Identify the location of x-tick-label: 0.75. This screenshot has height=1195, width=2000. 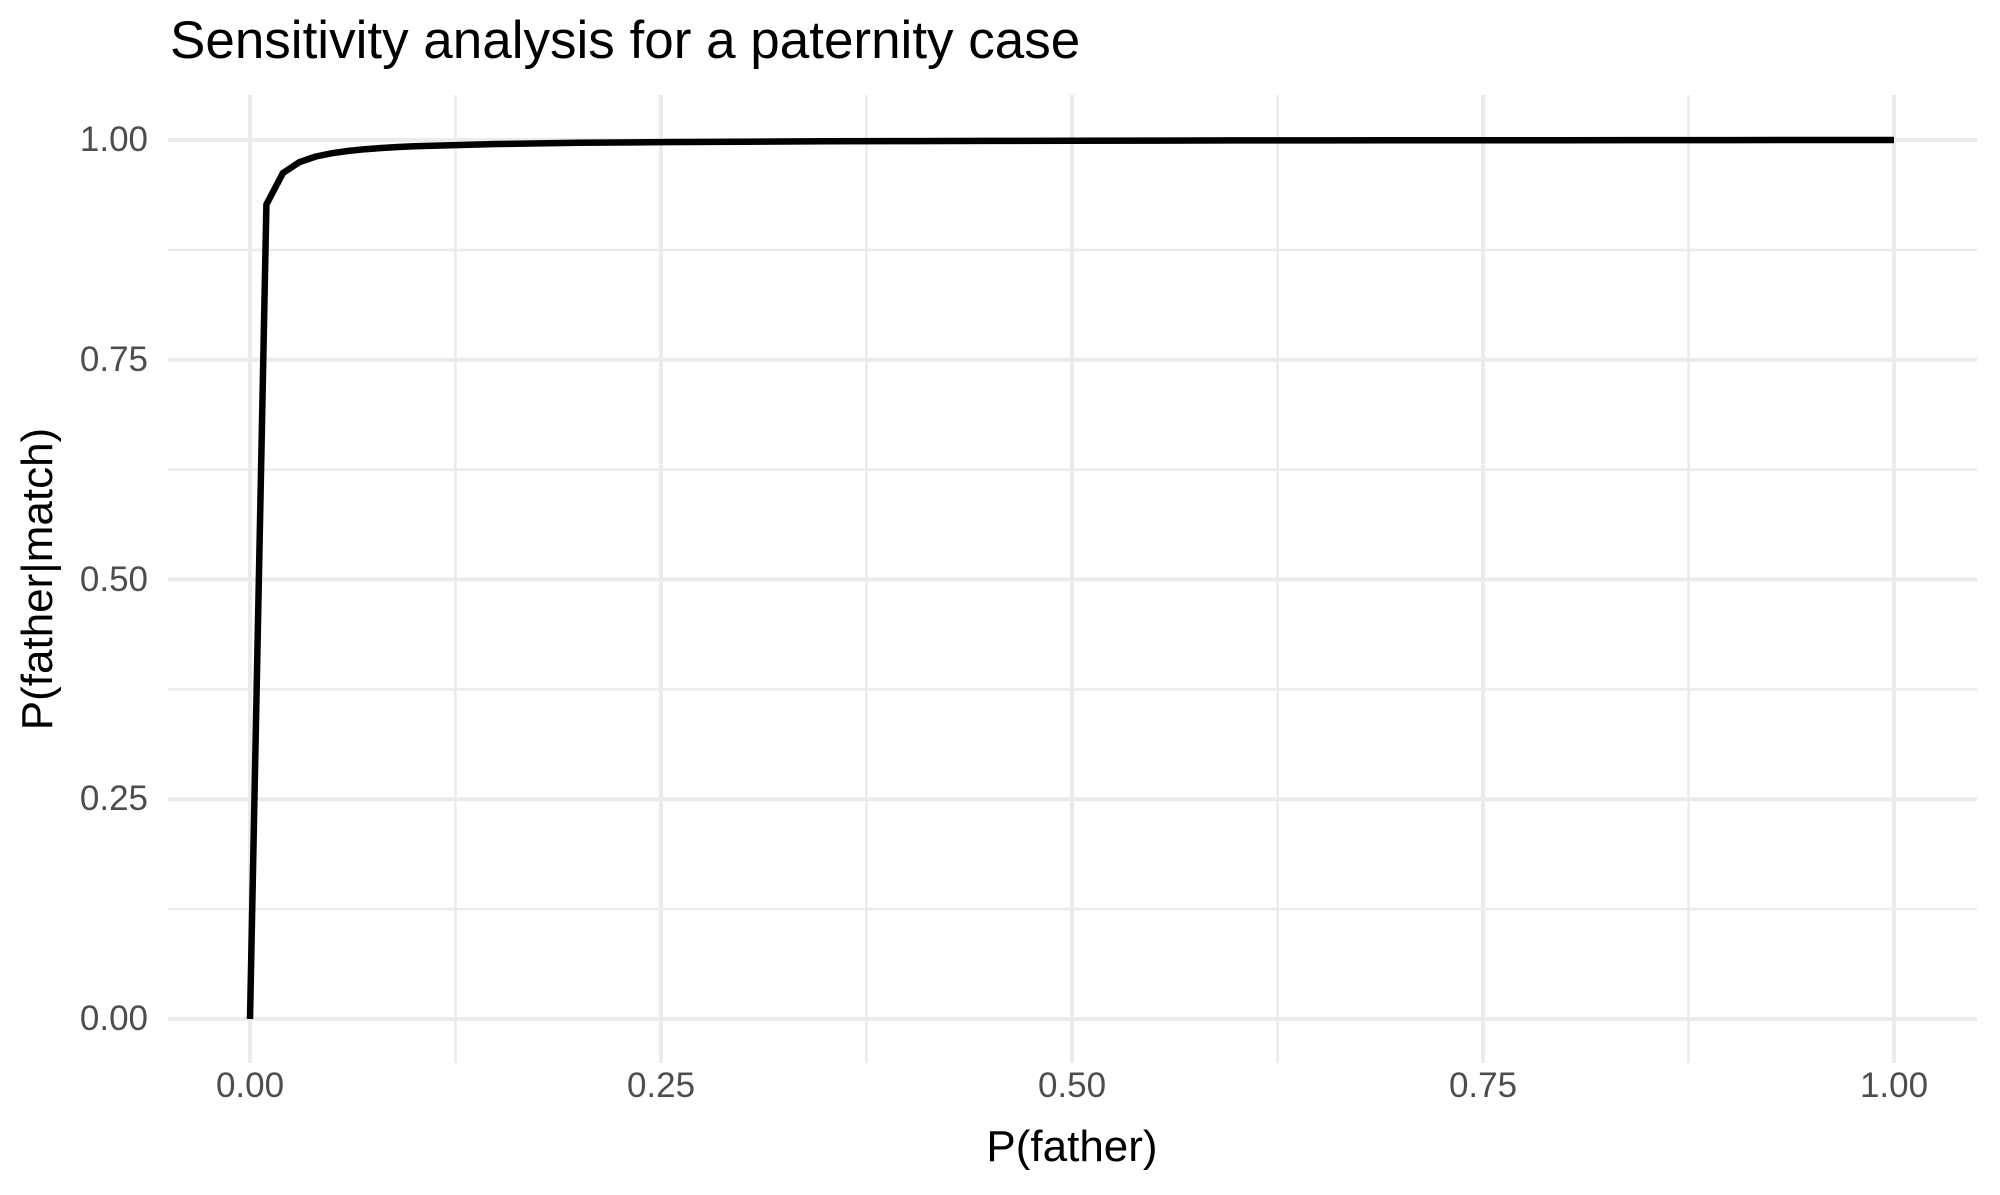
(1483, 1085).